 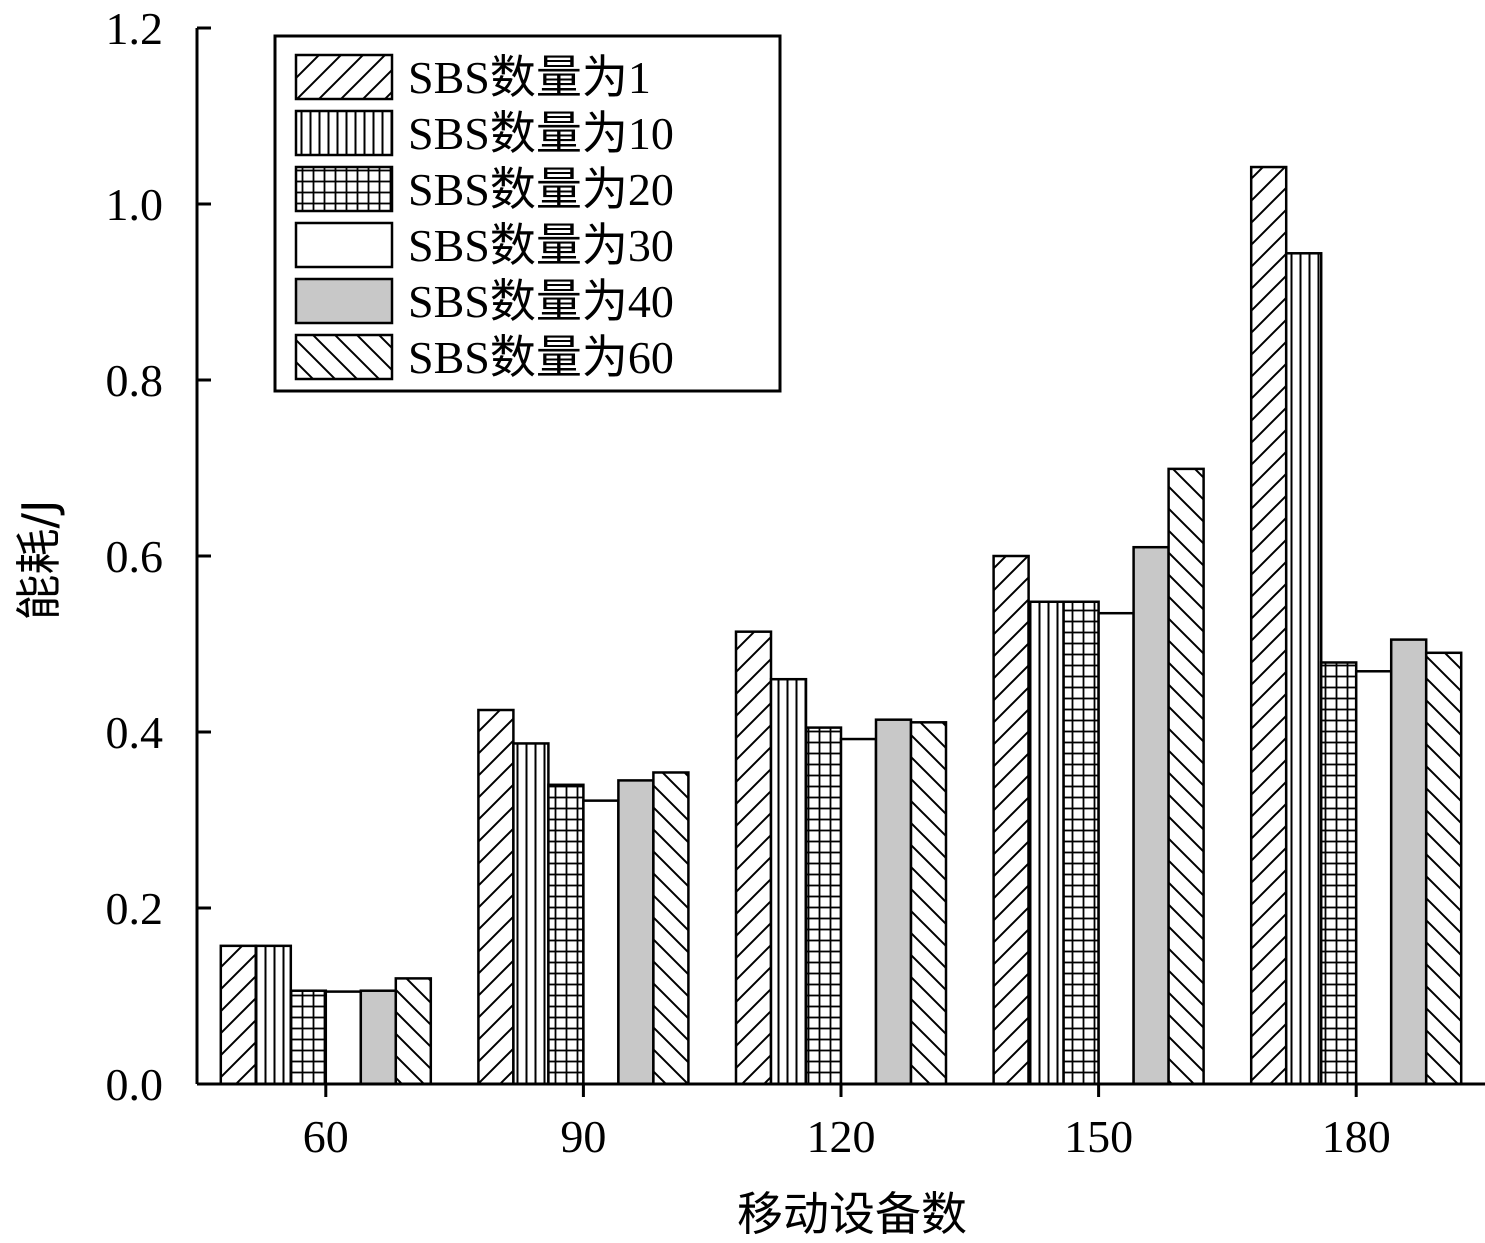 What do you see at coordinates (135, 204) in the screenshot?
I see `y-tick-label: 1.0` at bounding box center [135, 204].